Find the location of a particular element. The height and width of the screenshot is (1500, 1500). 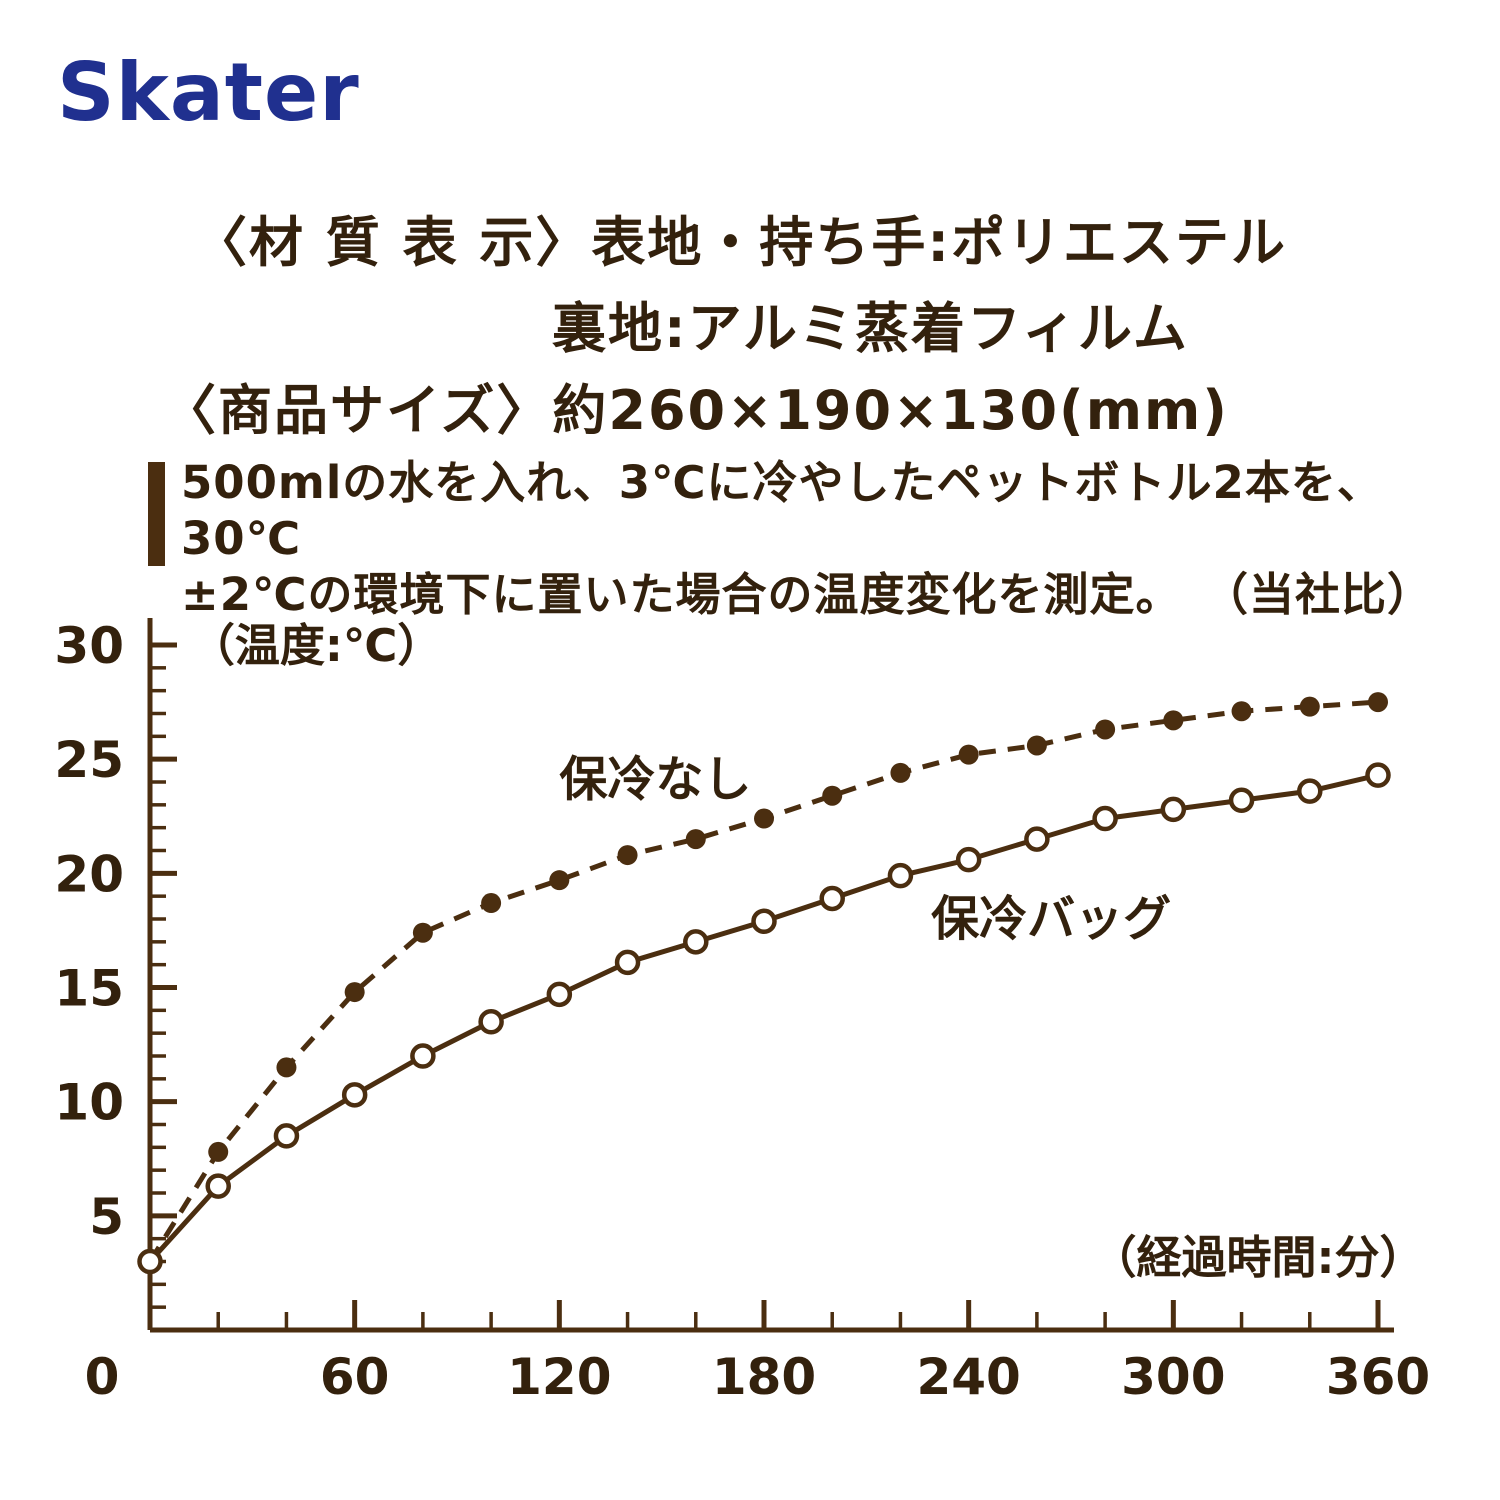

brand-logo: Skater is located at coordinates (208, 92).